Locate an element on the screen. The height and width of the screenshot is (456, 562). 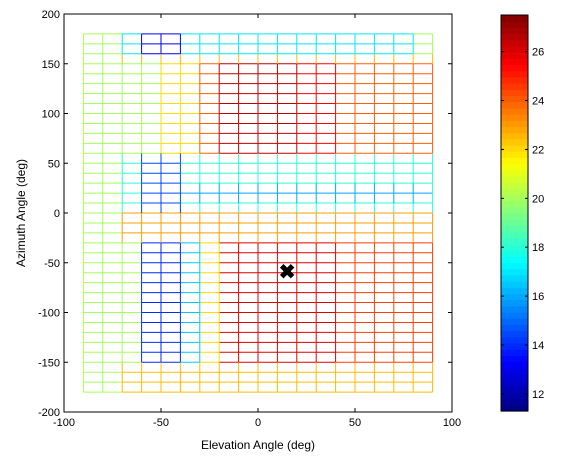
x-tick-label: -100 is located at coordinates (64, 423).